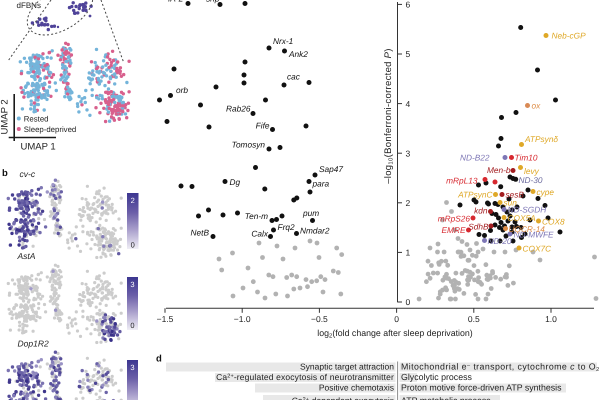  I want to click on svg-text: UMAP 2, so click(5, 116).